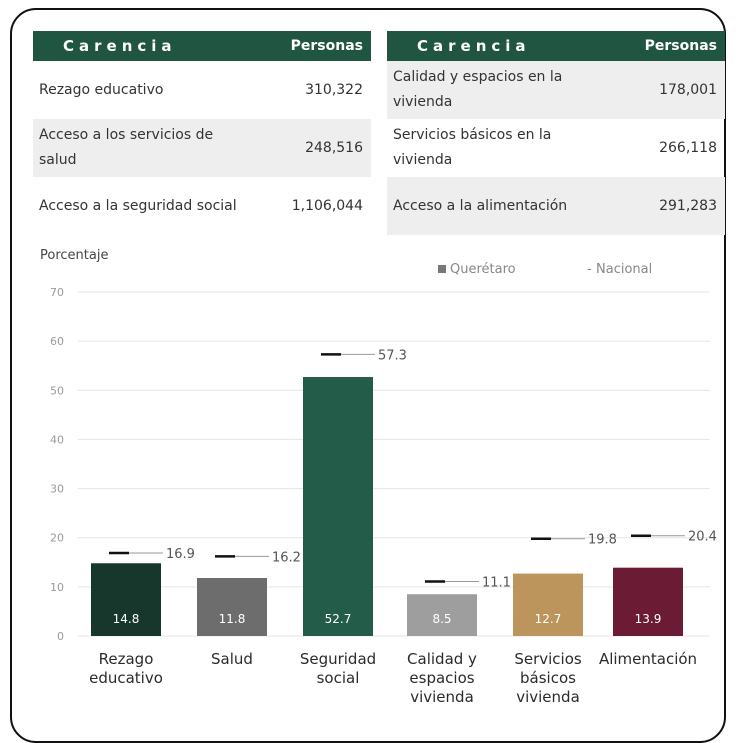 This screenshot has width=736, height=743. What do you see at coordinates (548, 678) in the screenshot?
I see `x-category-label: básicos` at bounding box center [548, 678].